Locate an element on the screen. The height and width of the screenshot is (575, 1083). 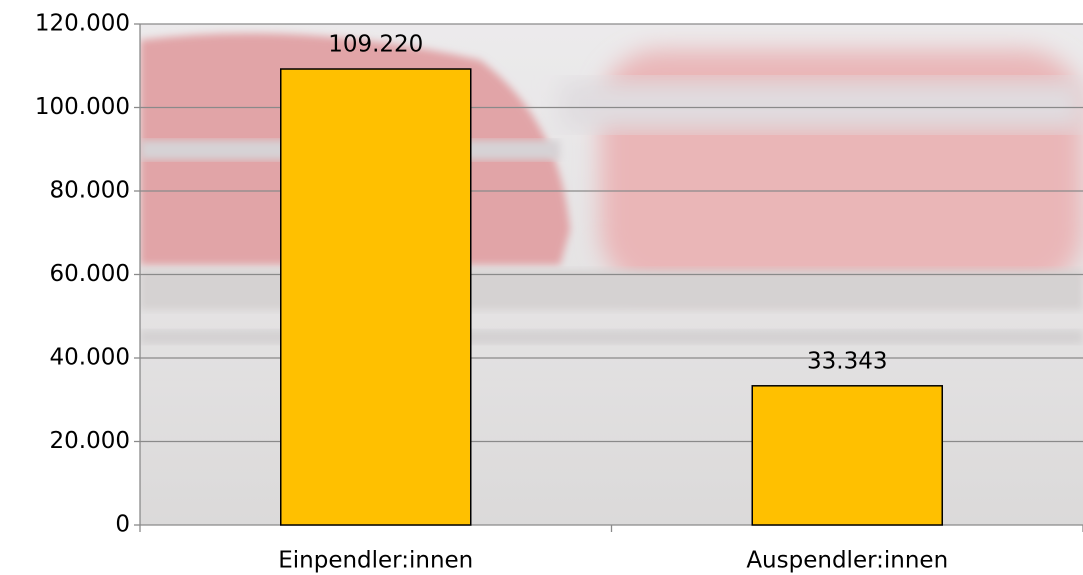
value-label: 109.220 is located at coordinates (375, 45).